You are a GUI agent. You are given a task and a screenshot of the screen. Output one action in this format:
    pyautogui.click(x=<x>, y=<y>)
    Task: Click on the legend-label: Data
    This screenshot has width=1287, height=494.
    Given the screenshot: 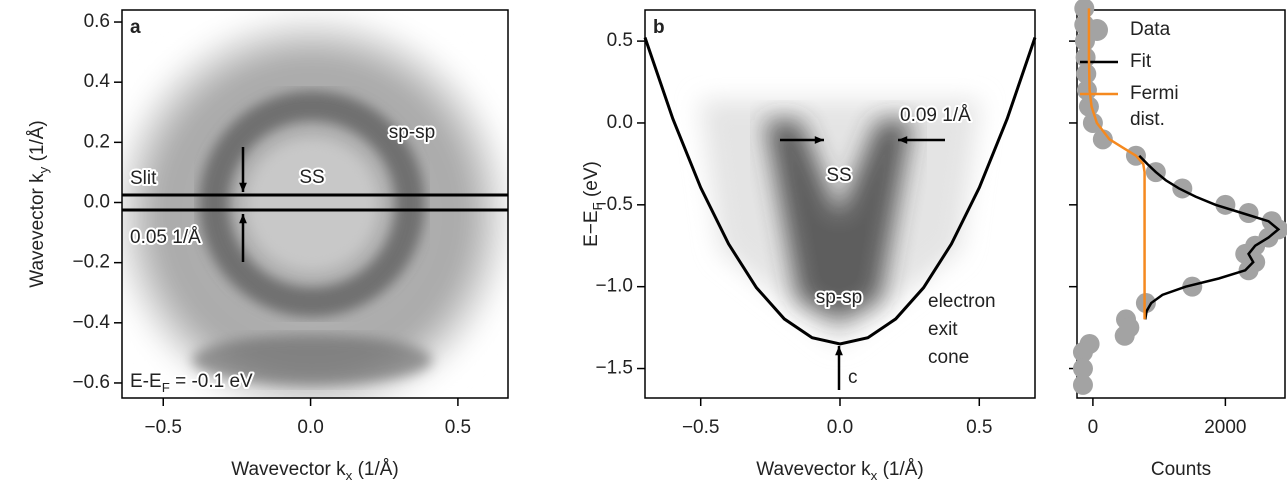 What is the action you would take?
    pyautogui.click(x=1150, y=29)
    